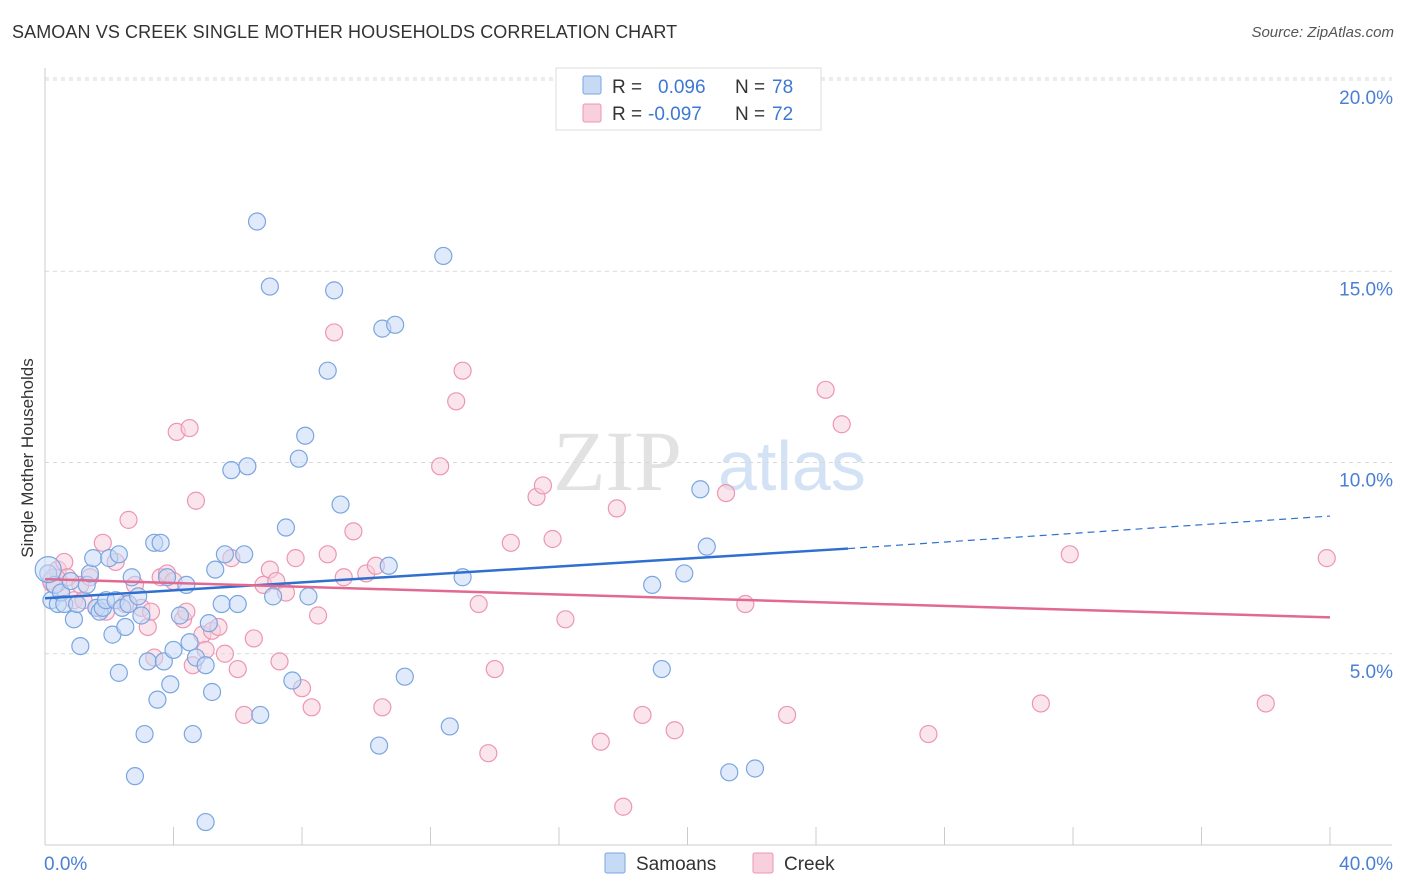 The height and width of the screenshot is (892, 1406). I want to click on legend-swatch-creek, so click(592, 113).